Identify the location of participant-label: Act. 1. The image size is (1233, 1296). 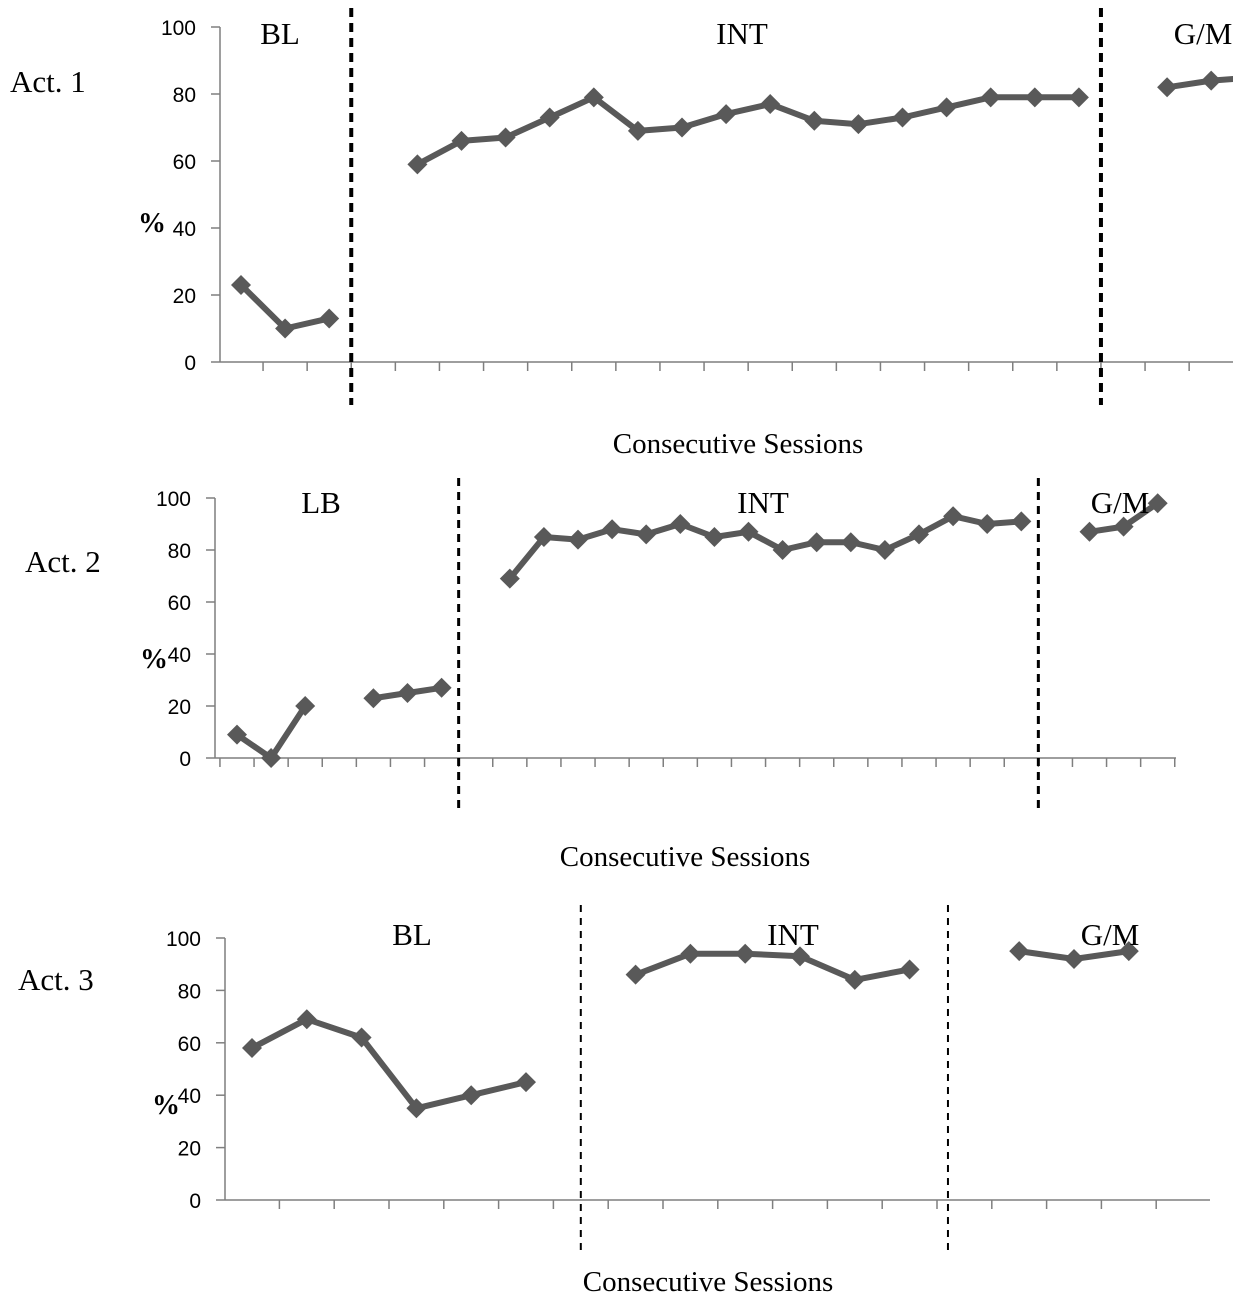
(48, 81).